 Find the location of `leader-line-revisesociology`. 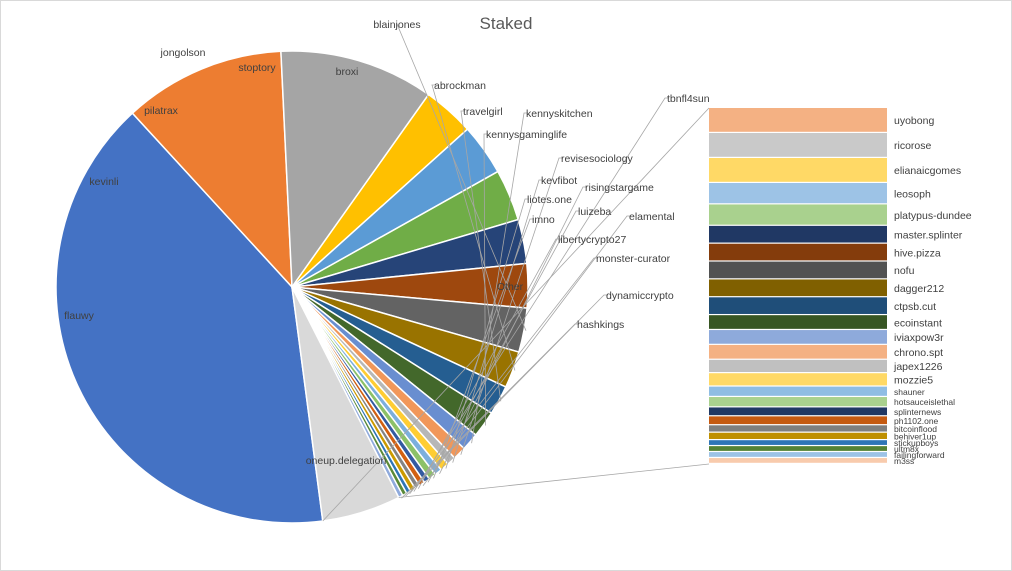

leader-line-revisesociology is located at coordinates (511, 306).